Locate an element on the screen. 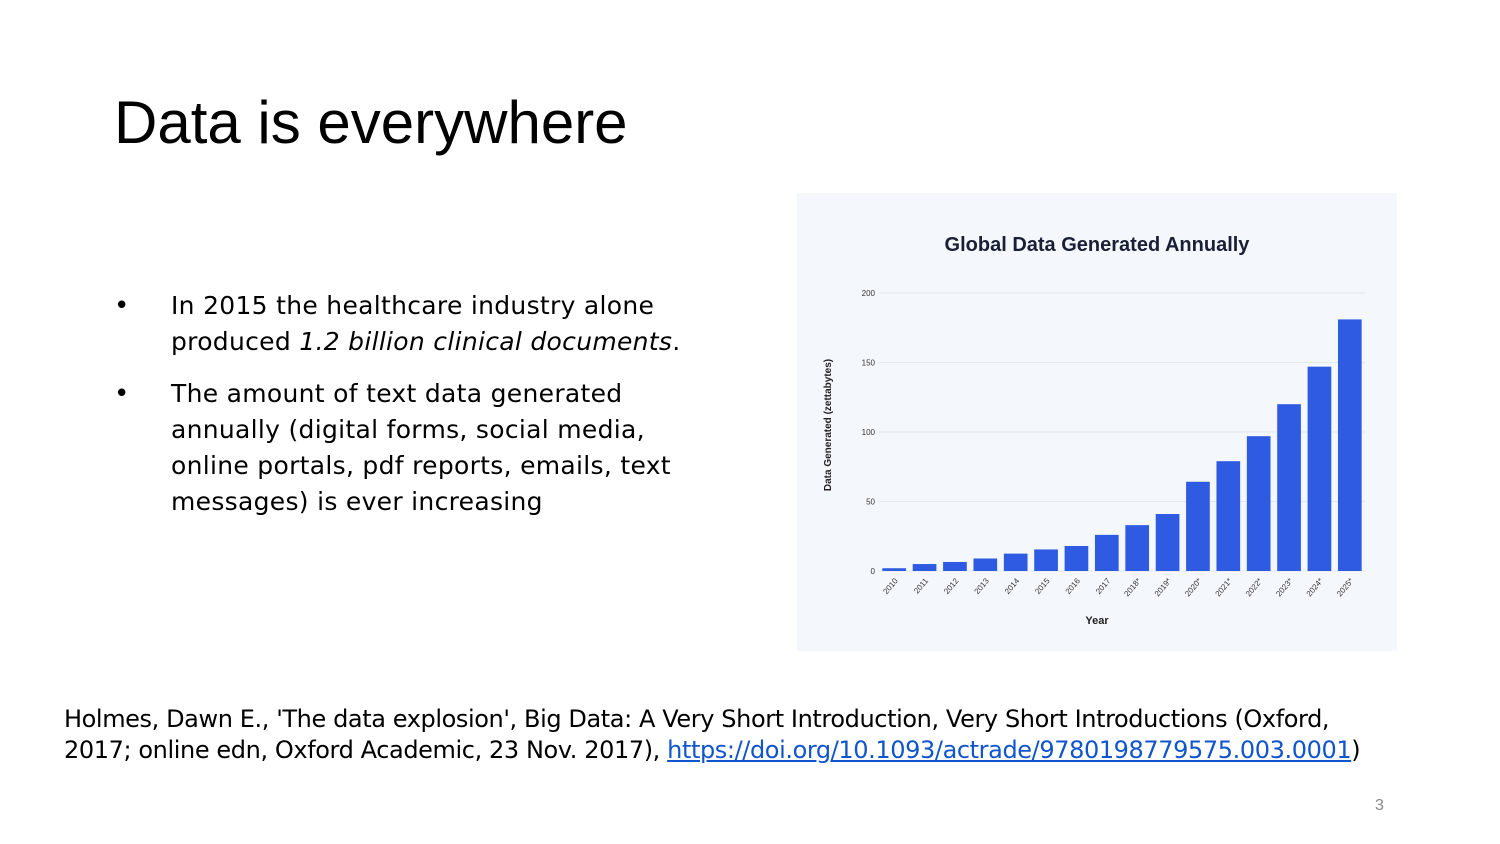  x-tick-label: 2011 is located at coordinates (921, 585).